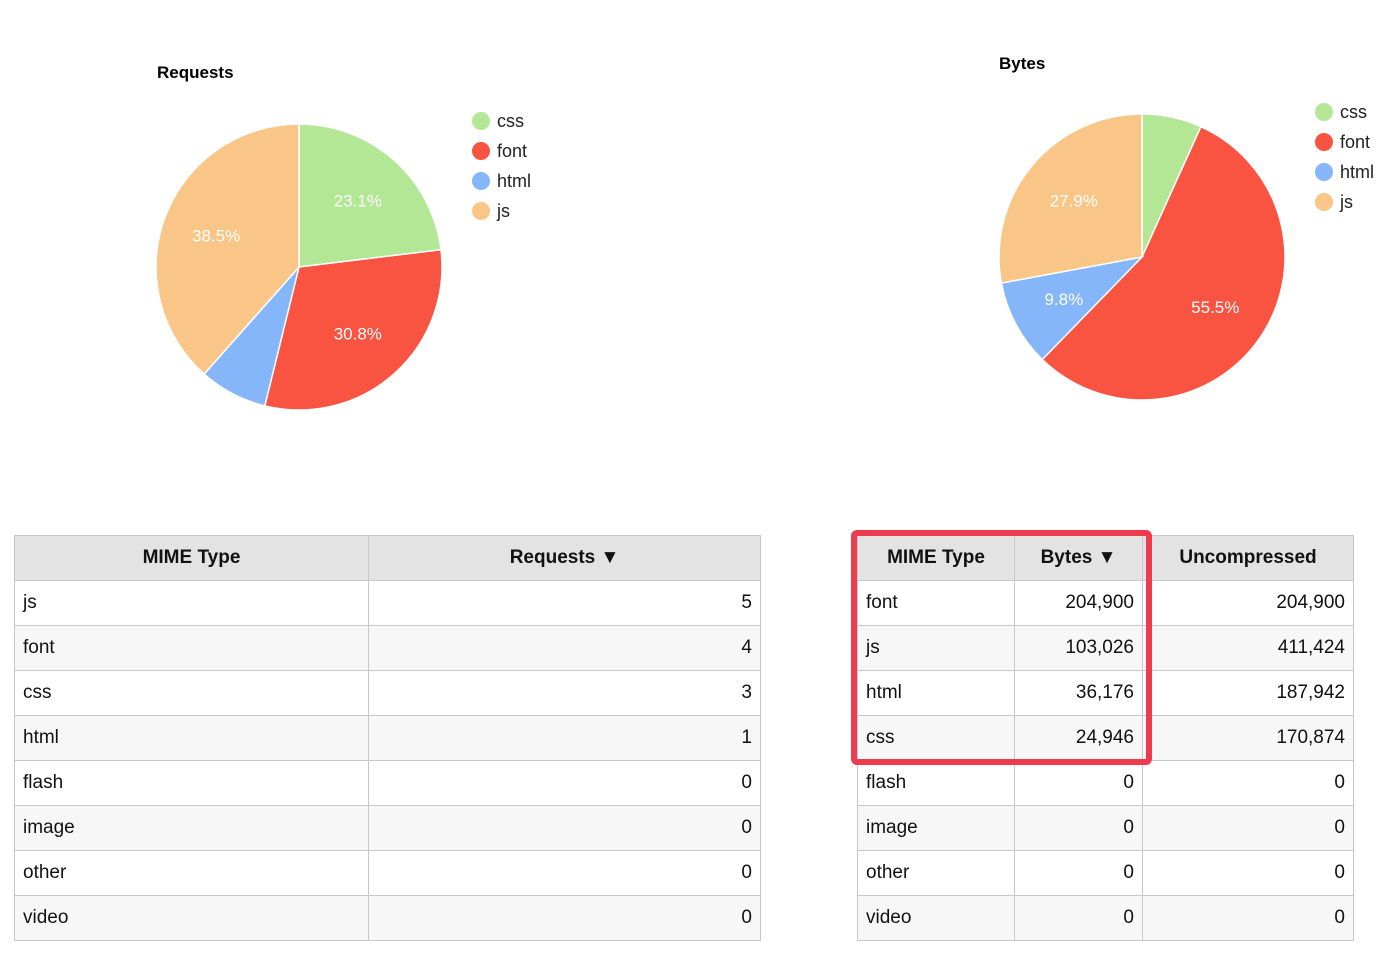 The image size is (1400, 957). I want to click on value-cell: 24,946, so click(1078, 738).